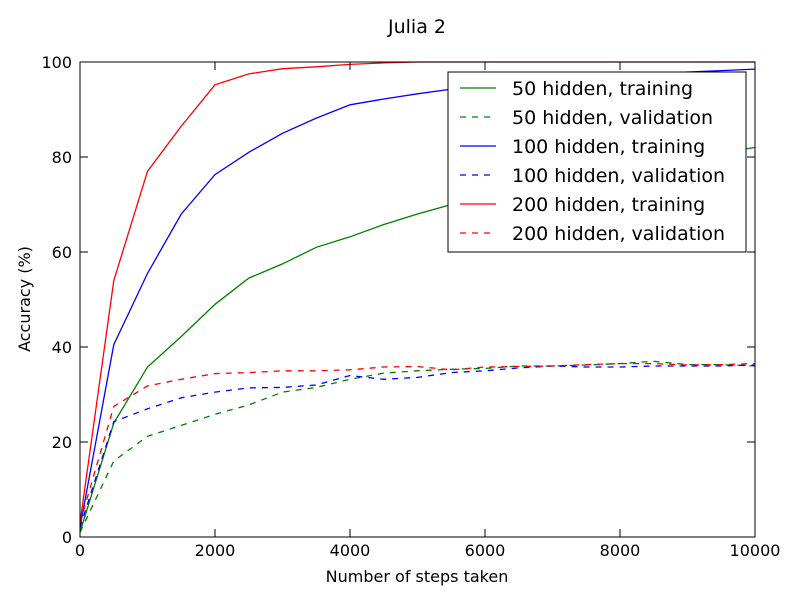  What do you see at coordinates (62, 347) in the screenshot?
I see `y-tick-label: 40` at bounding box center [62, 347].